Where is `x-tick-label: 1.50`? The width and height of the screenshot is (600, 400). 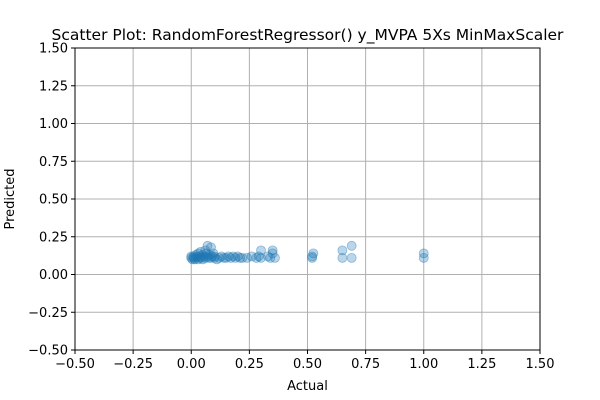
x-tick-label: 1.50 is located at coordinates (540, 364).